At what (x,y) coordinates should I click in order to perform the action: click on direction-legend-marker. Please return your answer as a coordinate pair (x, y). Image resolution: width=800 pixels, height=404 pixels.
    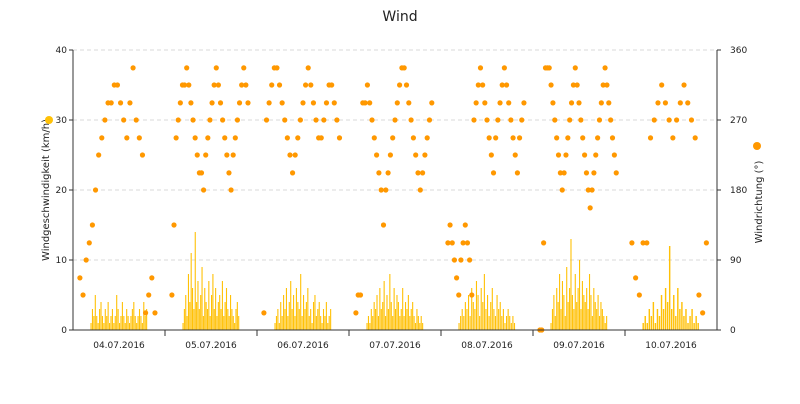
    Looking at the image, I should click on (757, 146).